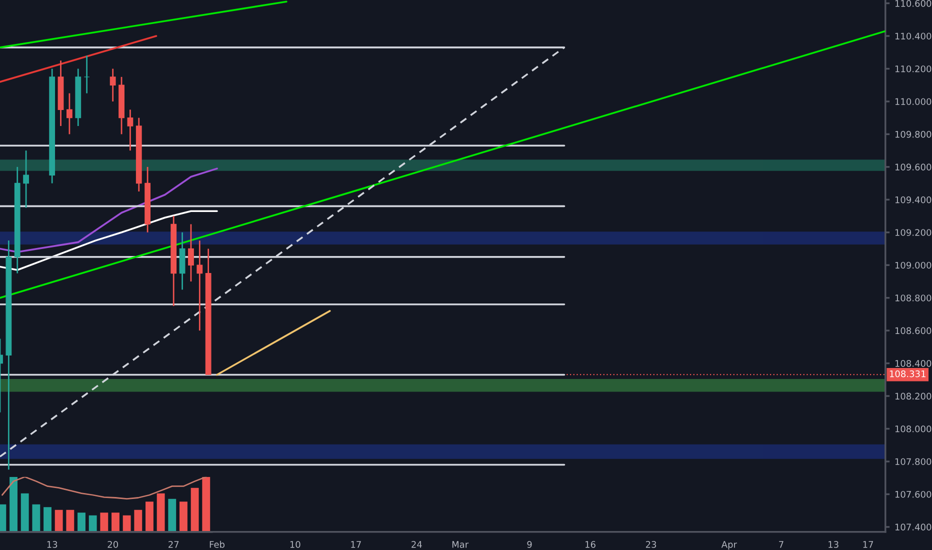 The width and height of the screenshot is (932, 550). Describe the element at coordinates (913, 298) in the screenshot. I see `y-tick-label: 108.800` at that location.